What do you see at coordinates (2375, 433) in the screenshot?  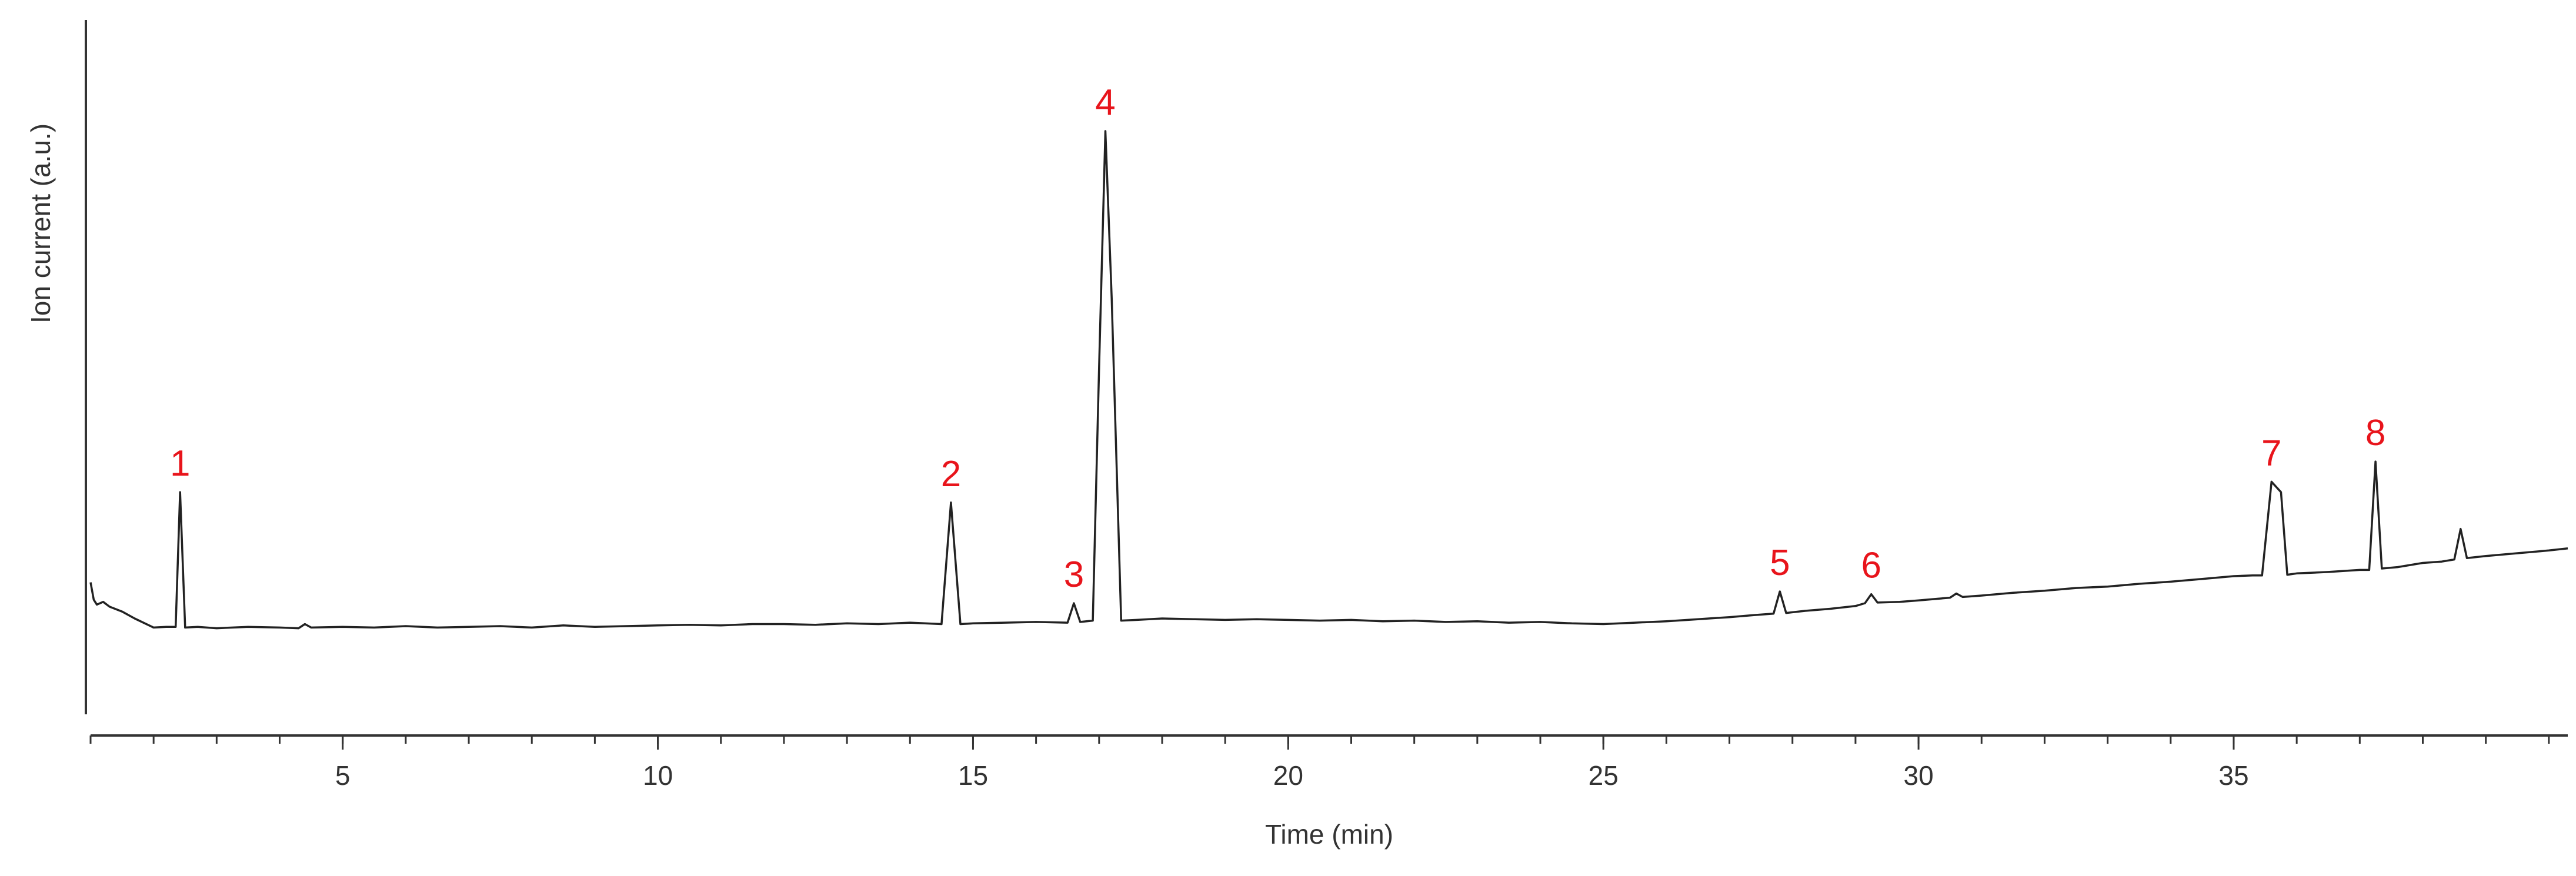 I see `peak-label: 8` at bounding box center [2375, 433].